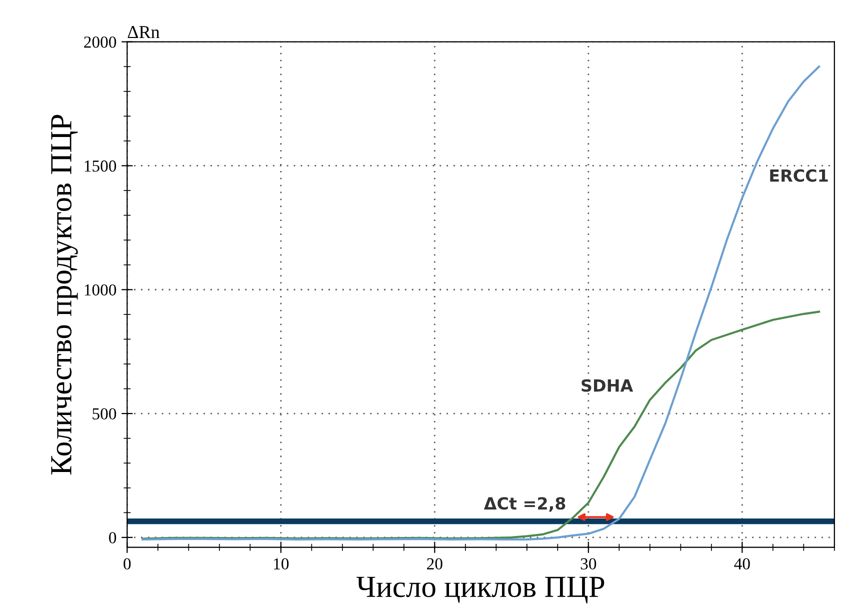 Image resolution: width=842 pixels, height=615 pixels. I want to click on x-tick-label: 20, so click(434, 564).